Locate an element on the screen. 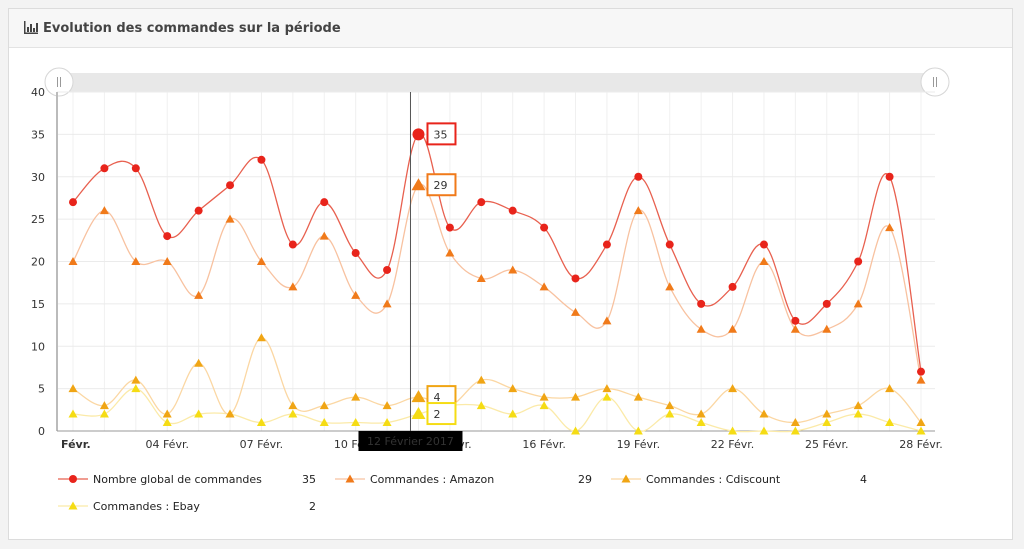  range-handle-right is located at coordinates (935, 82).